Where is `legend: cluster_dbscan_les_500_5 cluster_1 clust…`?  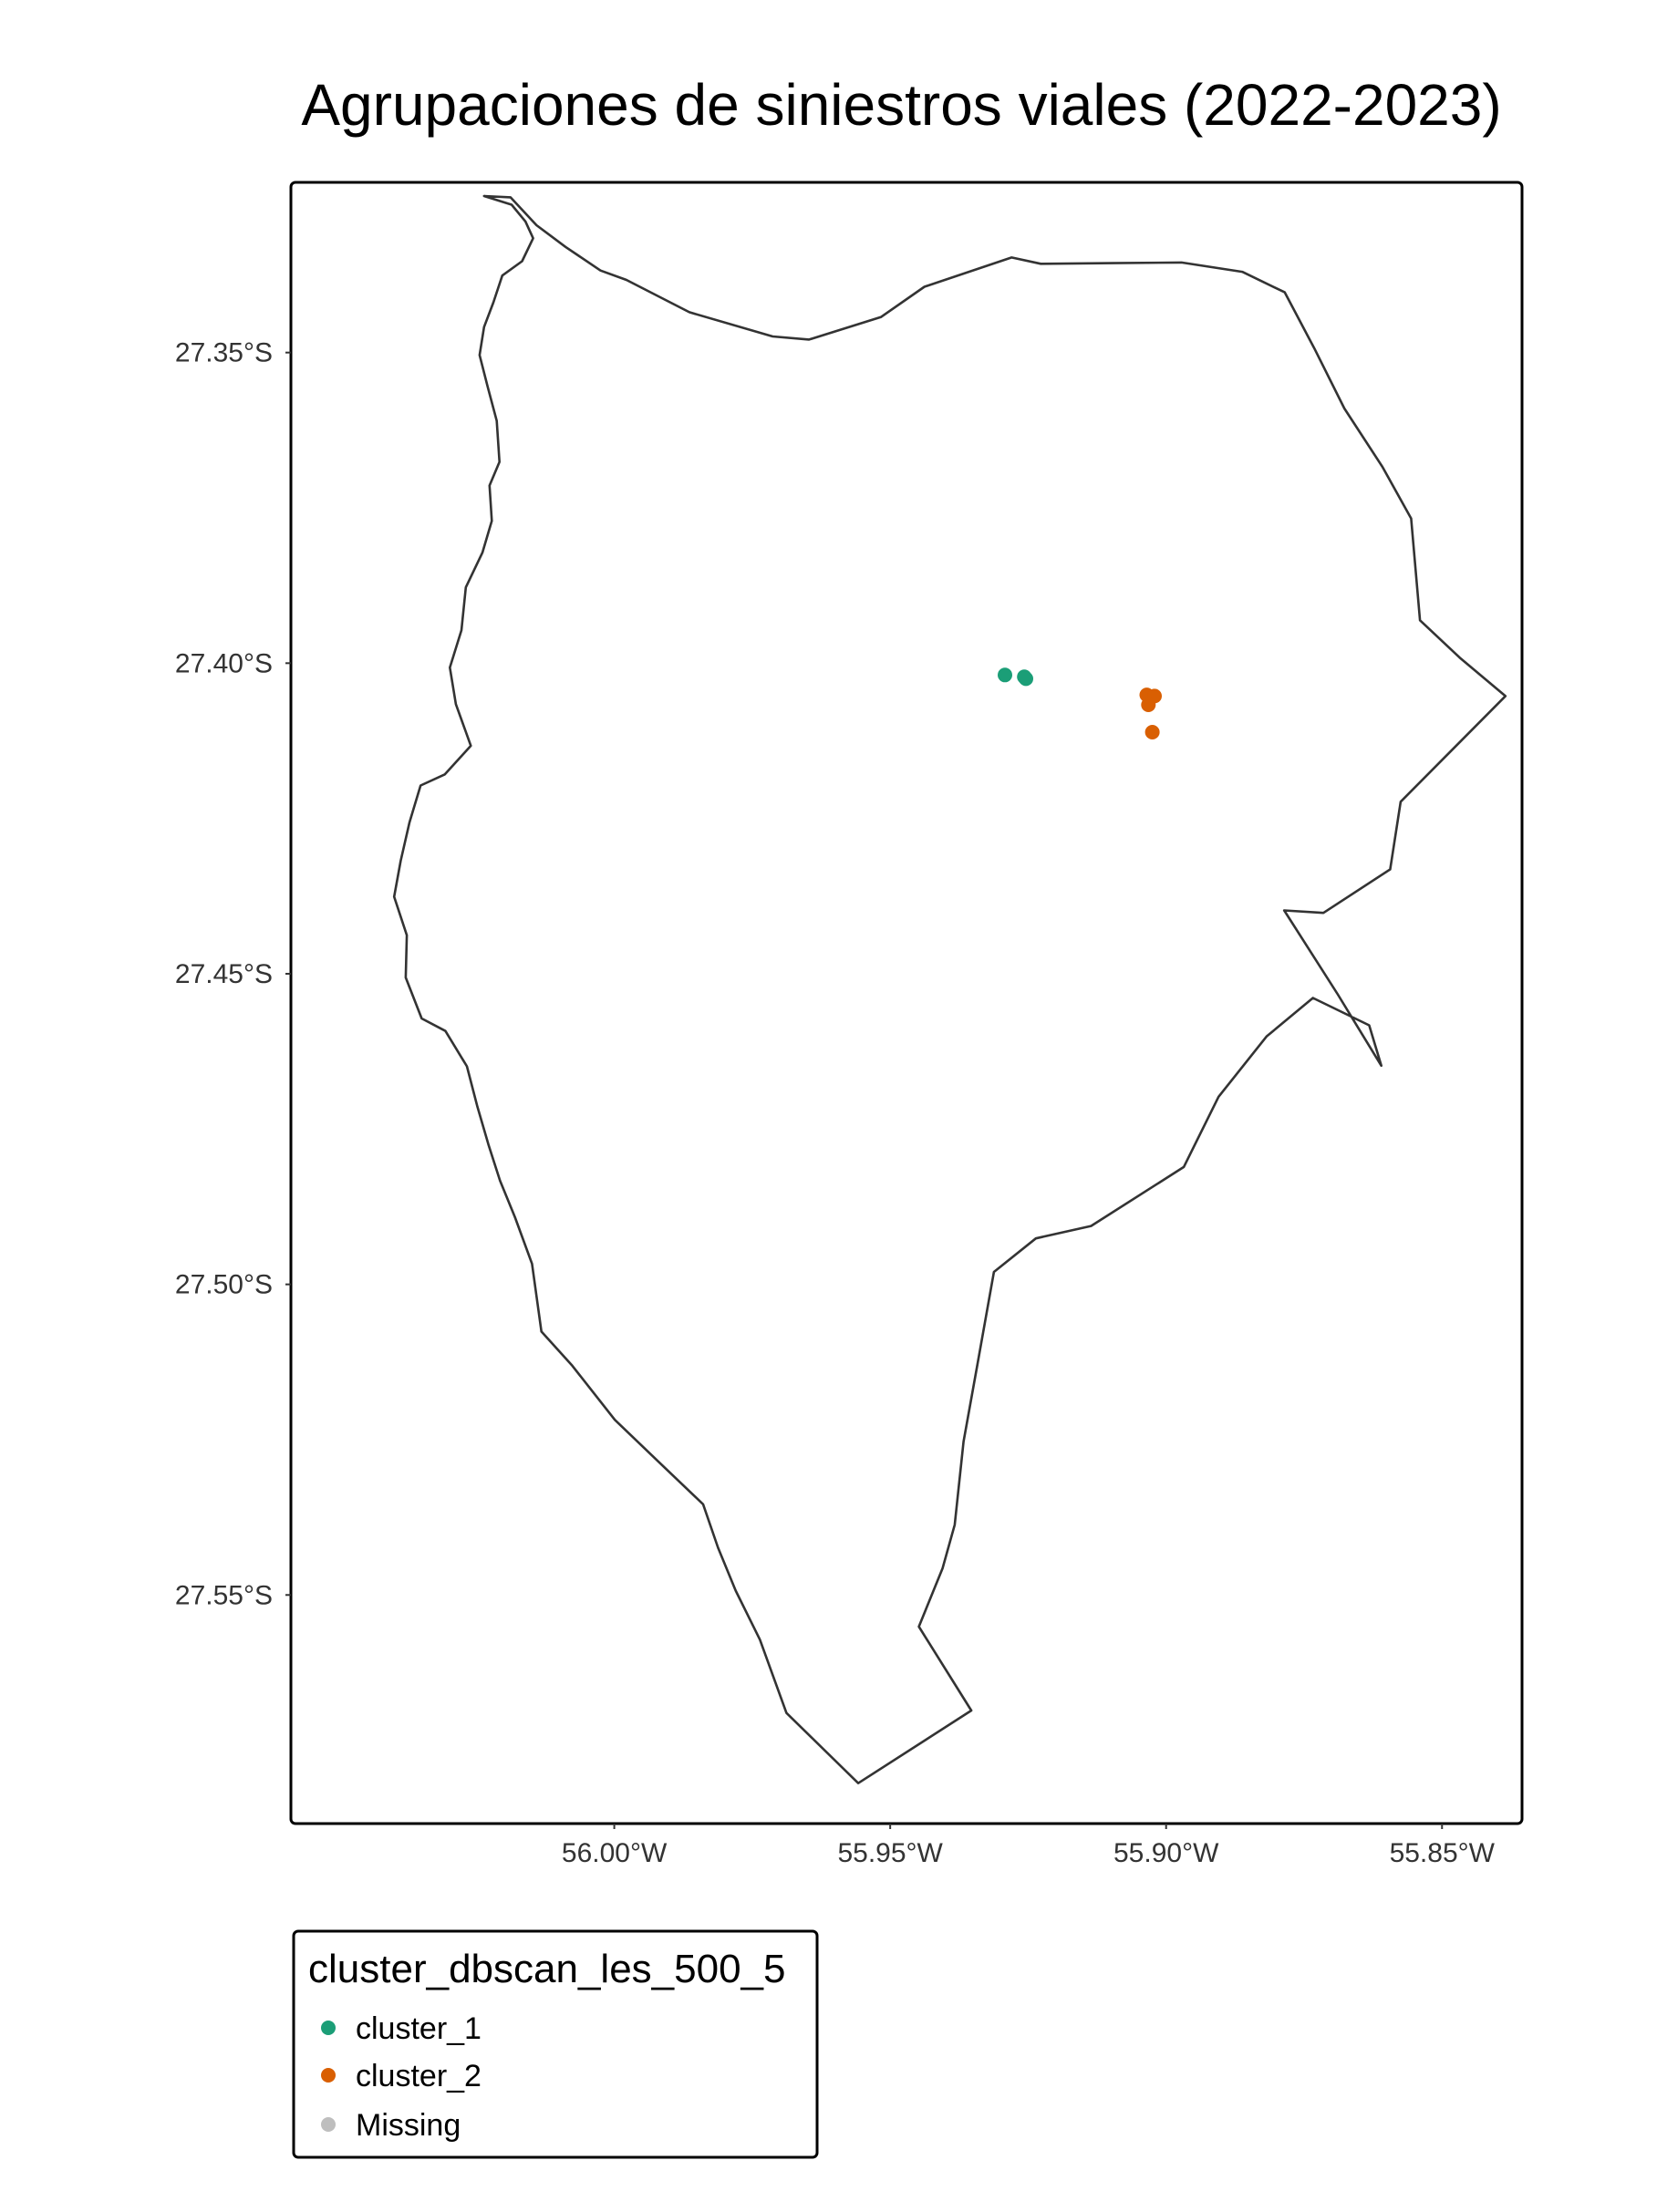
legend: cluster_dbscan_les_500_5 cluster_1 clust… is located at coordinates (555, 2044).